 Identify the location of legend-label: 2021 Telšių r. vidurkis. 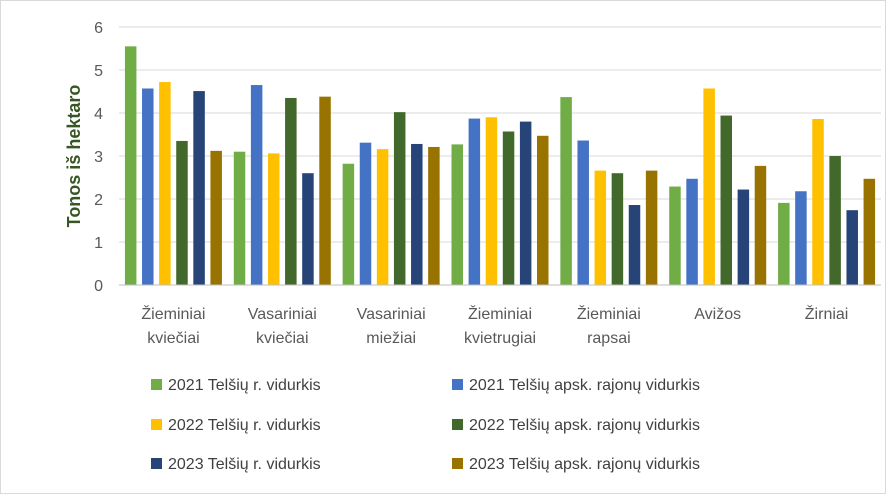
(244, 385).